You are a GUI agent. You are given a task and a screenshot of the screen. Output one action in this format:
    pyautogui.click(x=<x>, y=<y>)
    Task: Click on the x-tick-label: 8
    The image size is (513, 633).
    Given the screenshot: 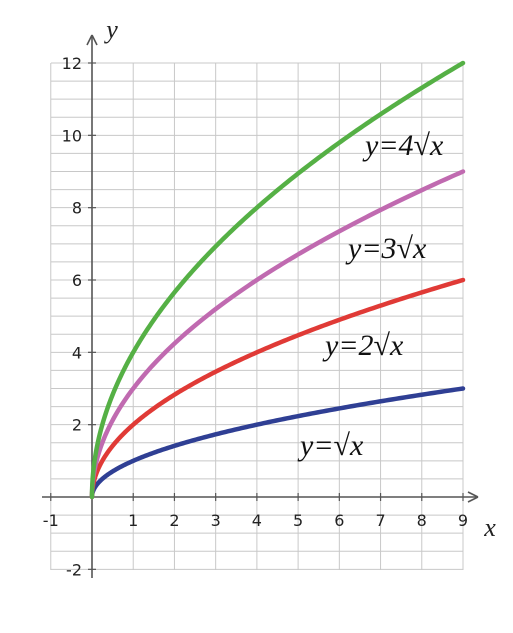 What is the action you would take?
    pyautogui.click(x=422, y=520)
    